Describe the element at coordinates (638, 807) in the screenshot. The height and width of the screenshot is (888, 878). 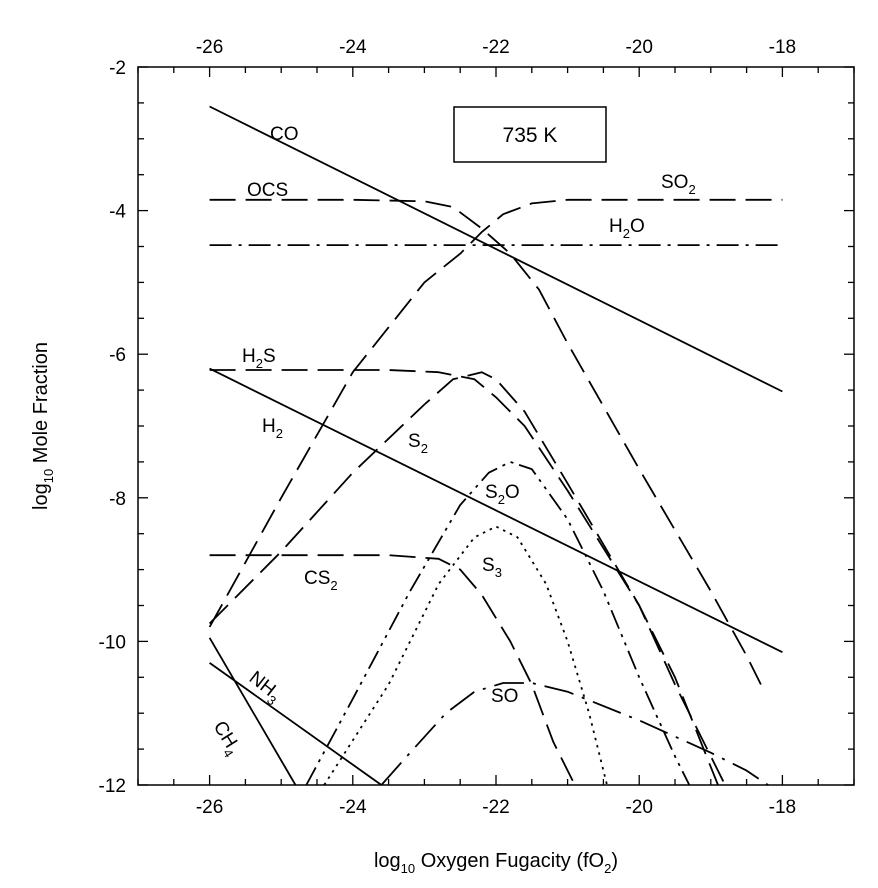
I see `x-tick-label-bottom: -20` at that location.